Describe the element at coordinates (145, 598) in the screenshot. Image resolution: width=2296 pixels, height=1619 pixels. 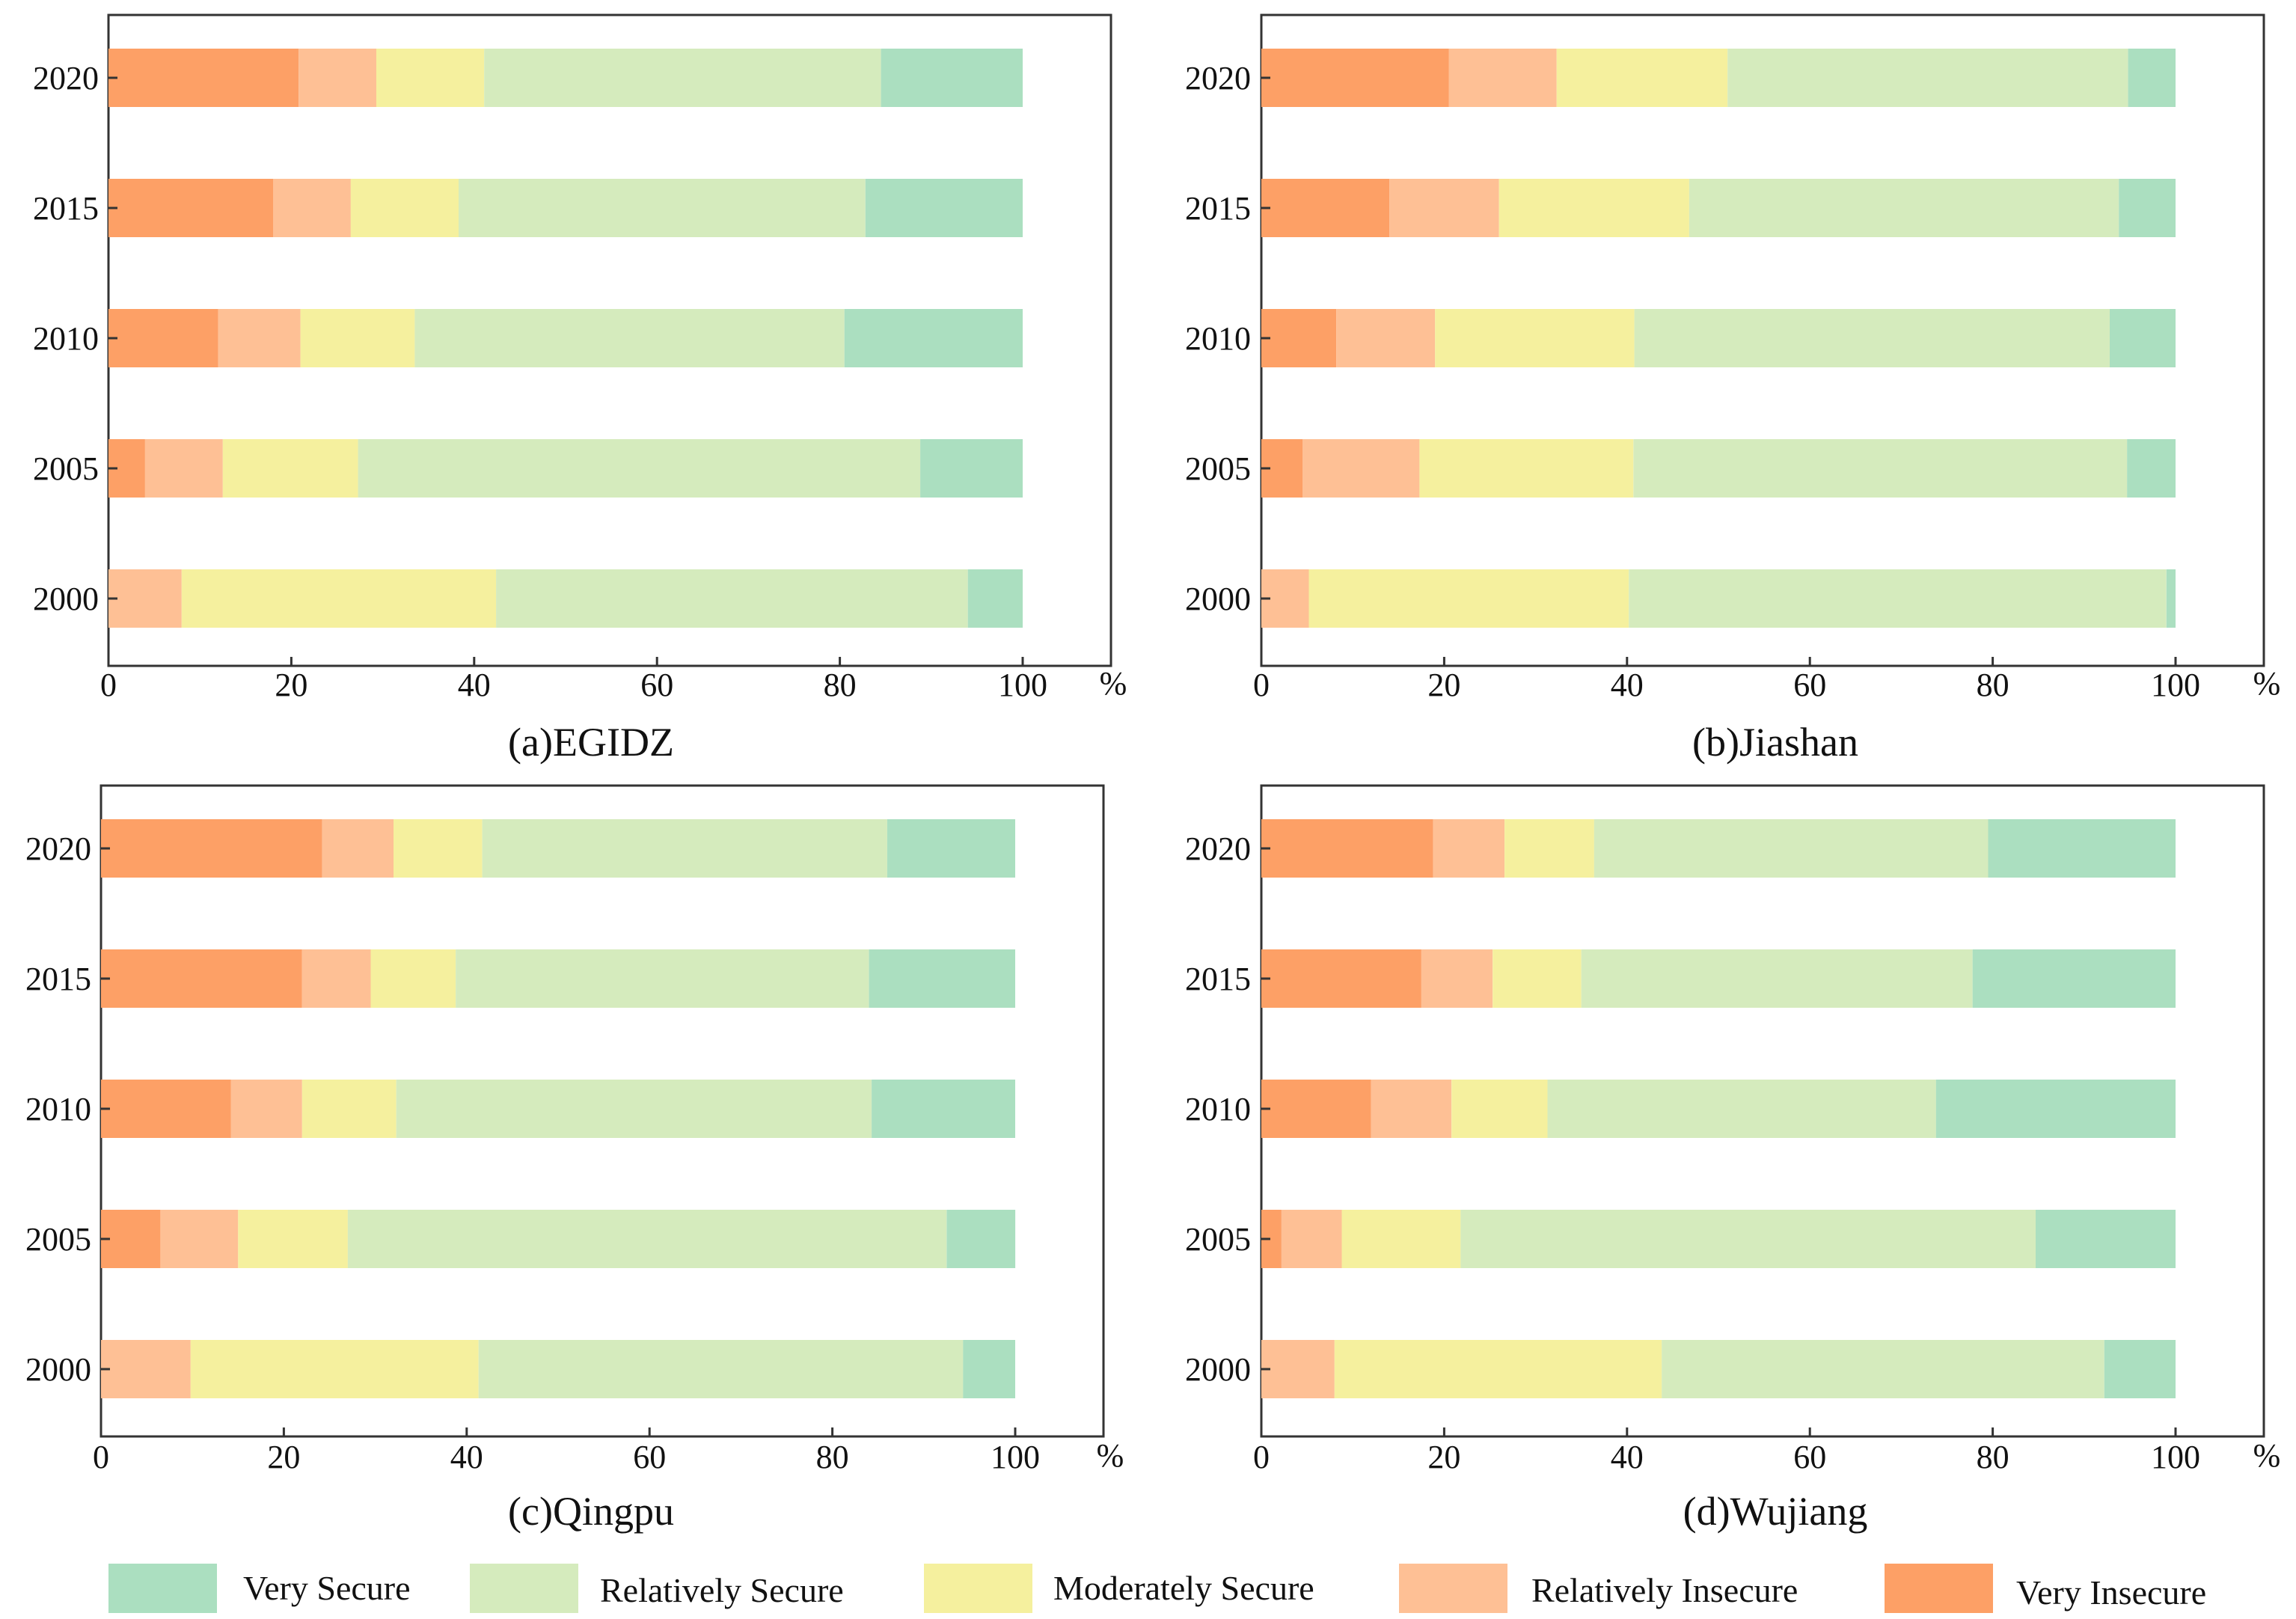
I see `panel-a-bar-2000-relatively-insecure` at that location.